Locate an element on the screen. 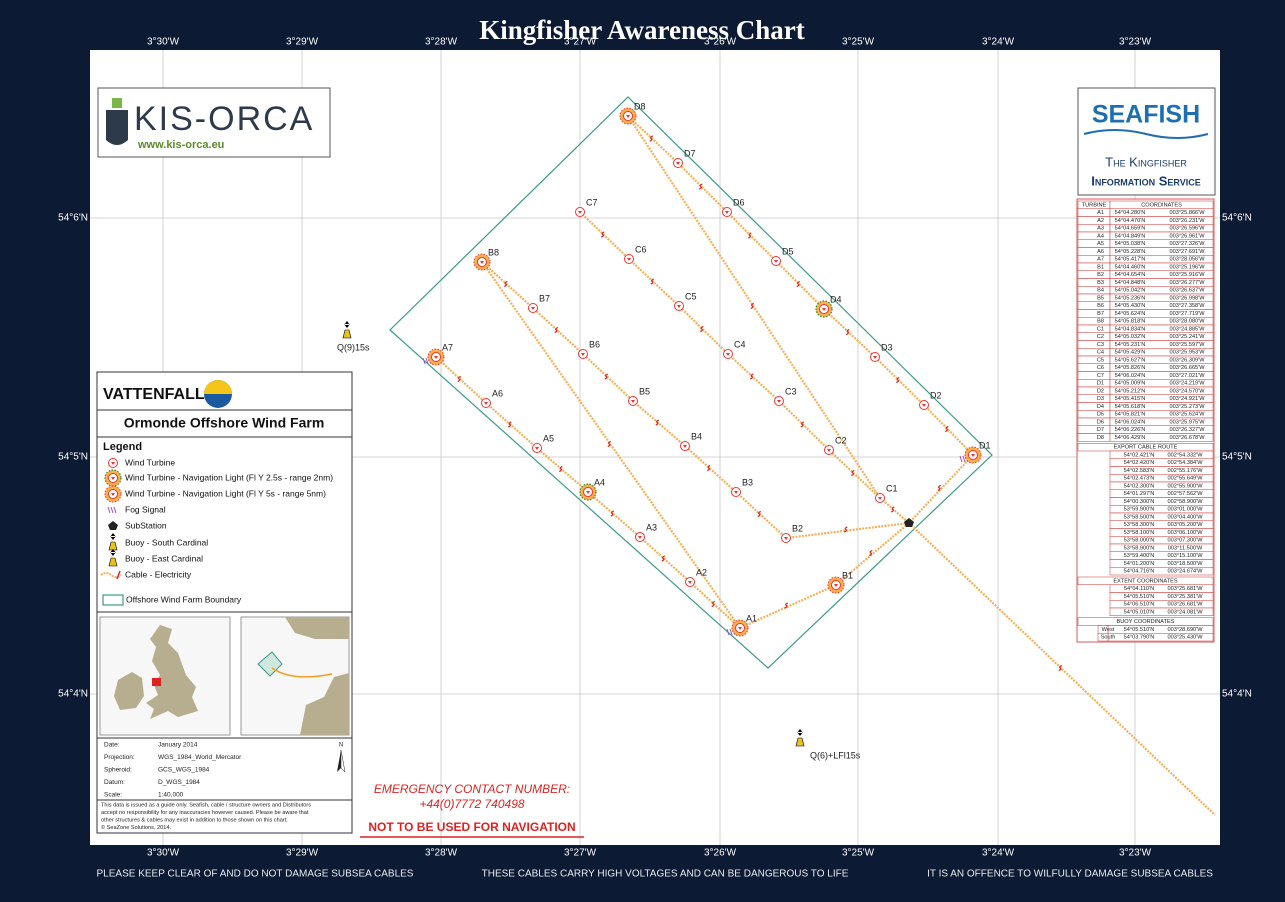  table-label: A4 is located at coordinates (1100, 236).